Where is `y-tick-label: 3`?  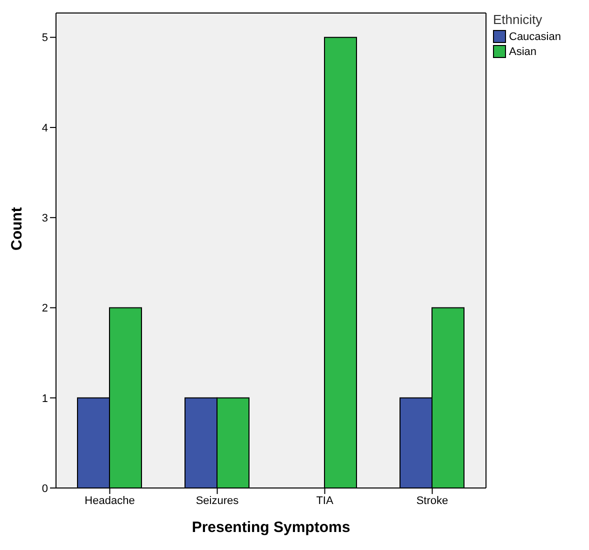 y-tick-label: 3 is located at coordinates (45, 218).